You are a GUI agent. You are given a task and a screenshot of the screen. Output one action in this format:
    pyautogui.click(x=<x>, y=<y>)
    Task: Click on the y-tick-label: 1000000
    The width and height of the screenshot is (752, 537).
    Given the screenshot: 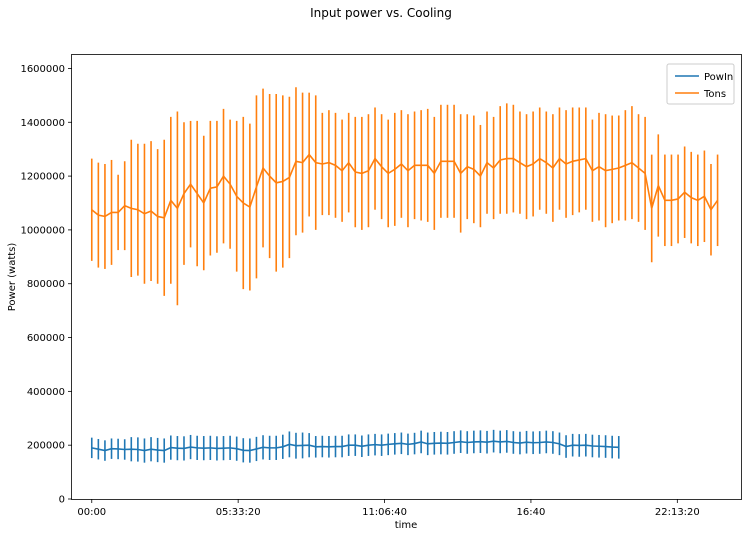 What is the action you would take?
    pyautogui.click(x=42, y=230)
    